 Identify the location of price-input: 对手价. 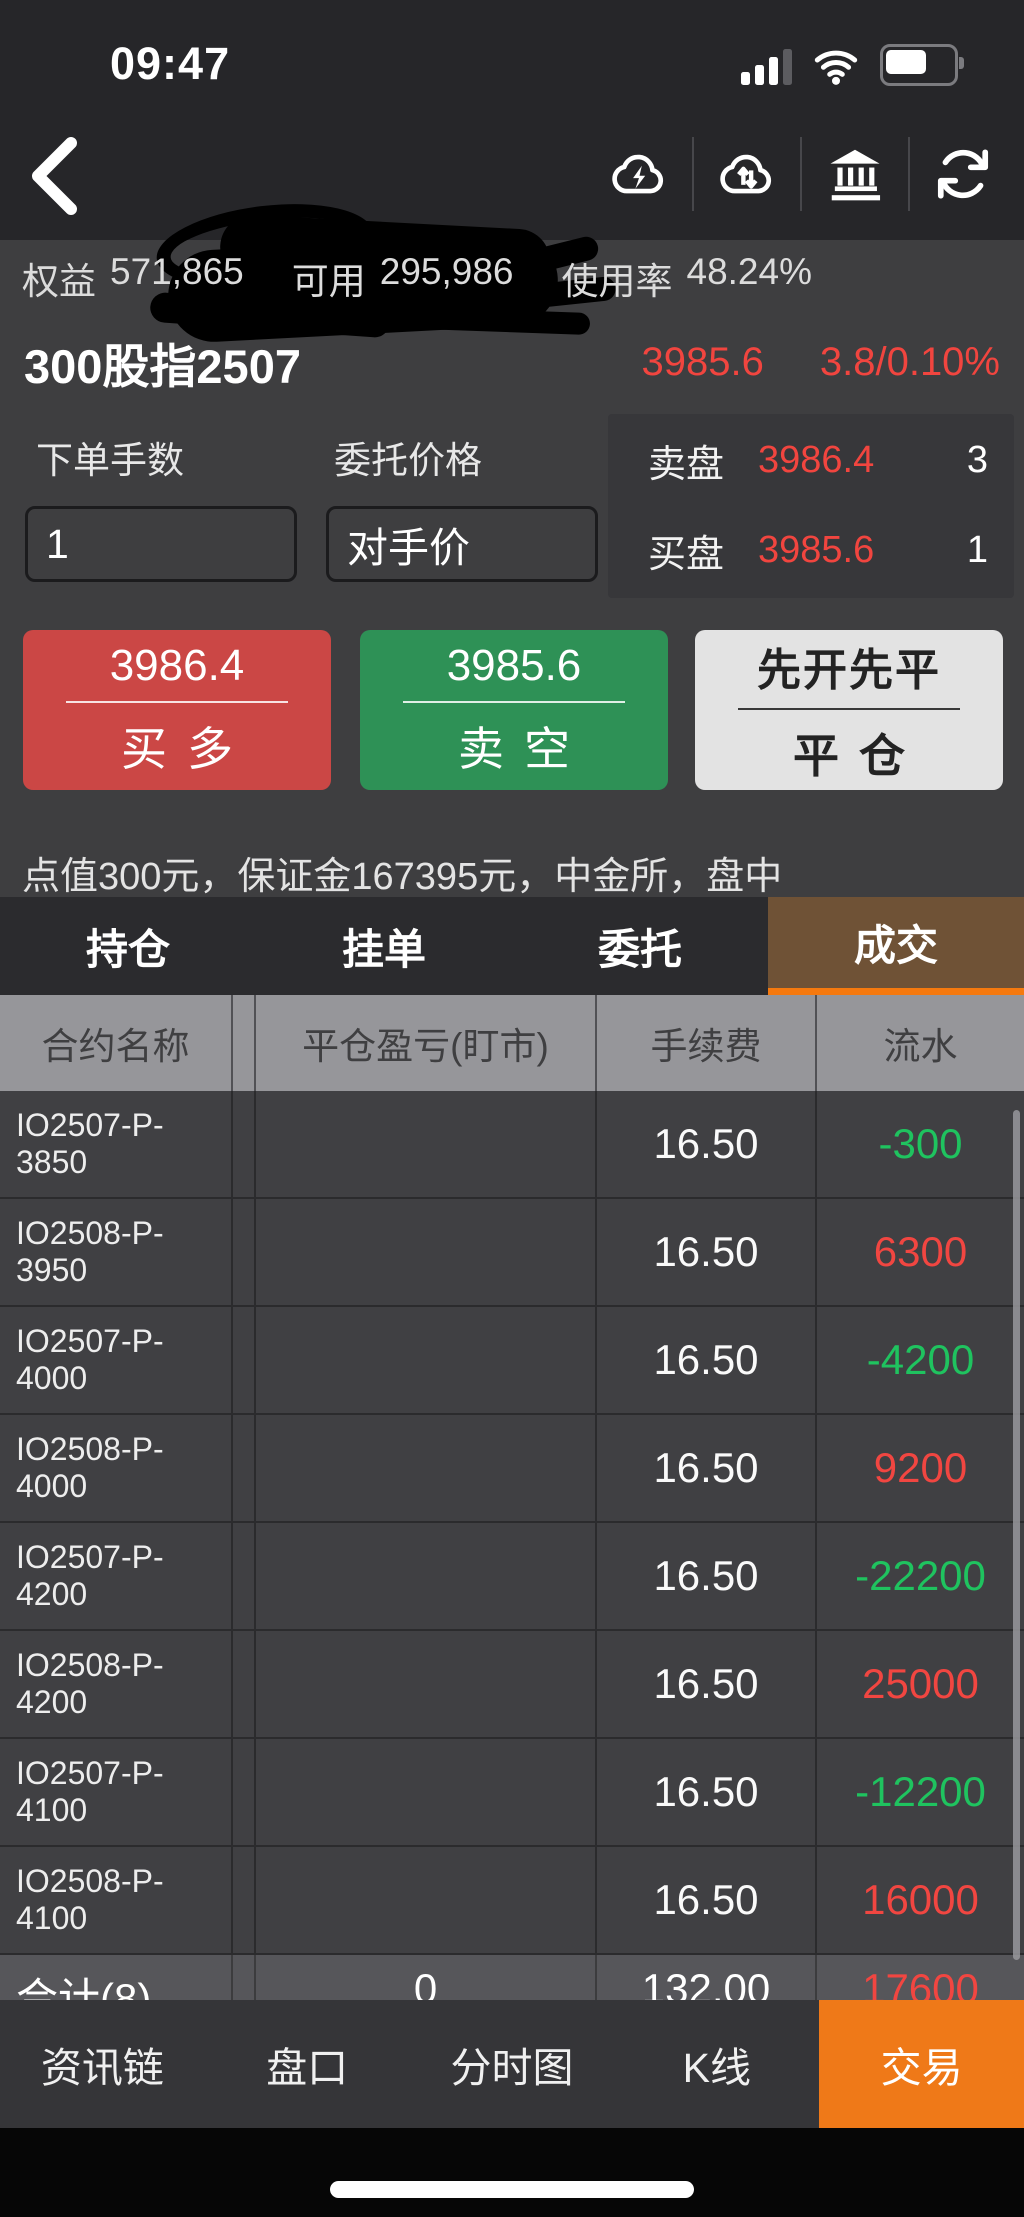
(462, 544).